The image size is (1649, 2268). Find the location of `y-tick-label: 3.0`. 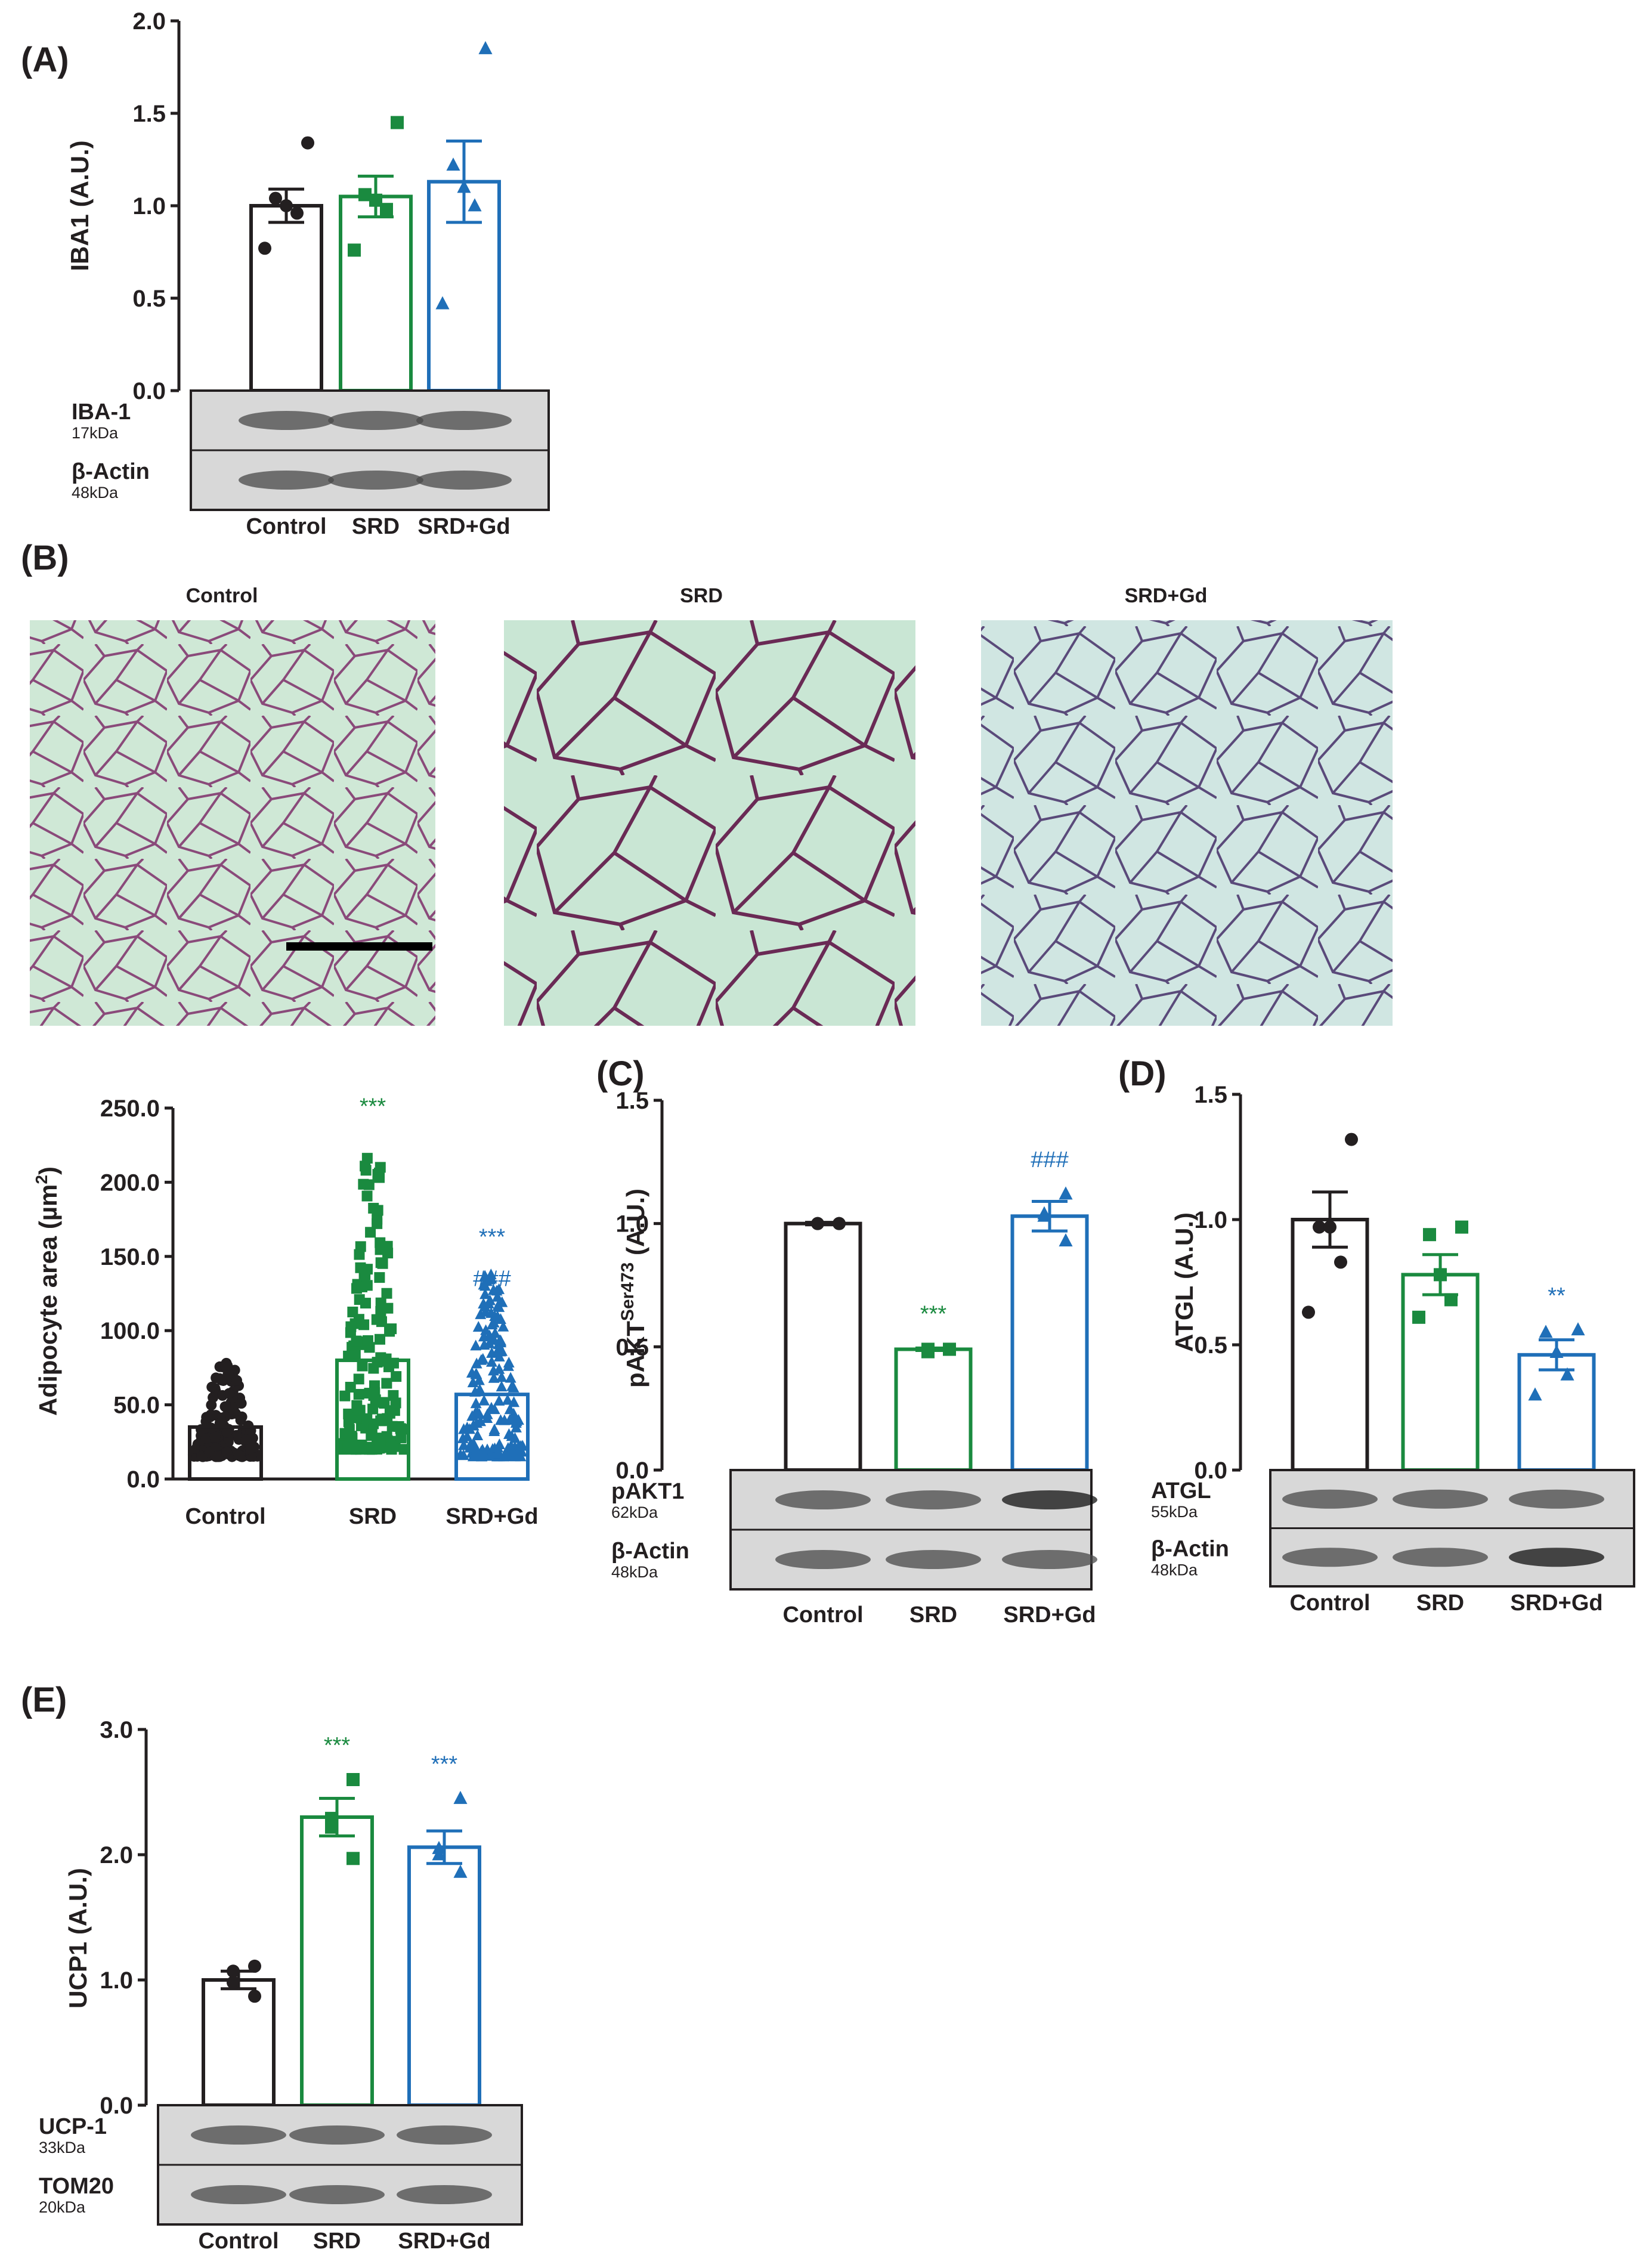

y-tick-label: 3.0 is located at coordinates (116, 1730).